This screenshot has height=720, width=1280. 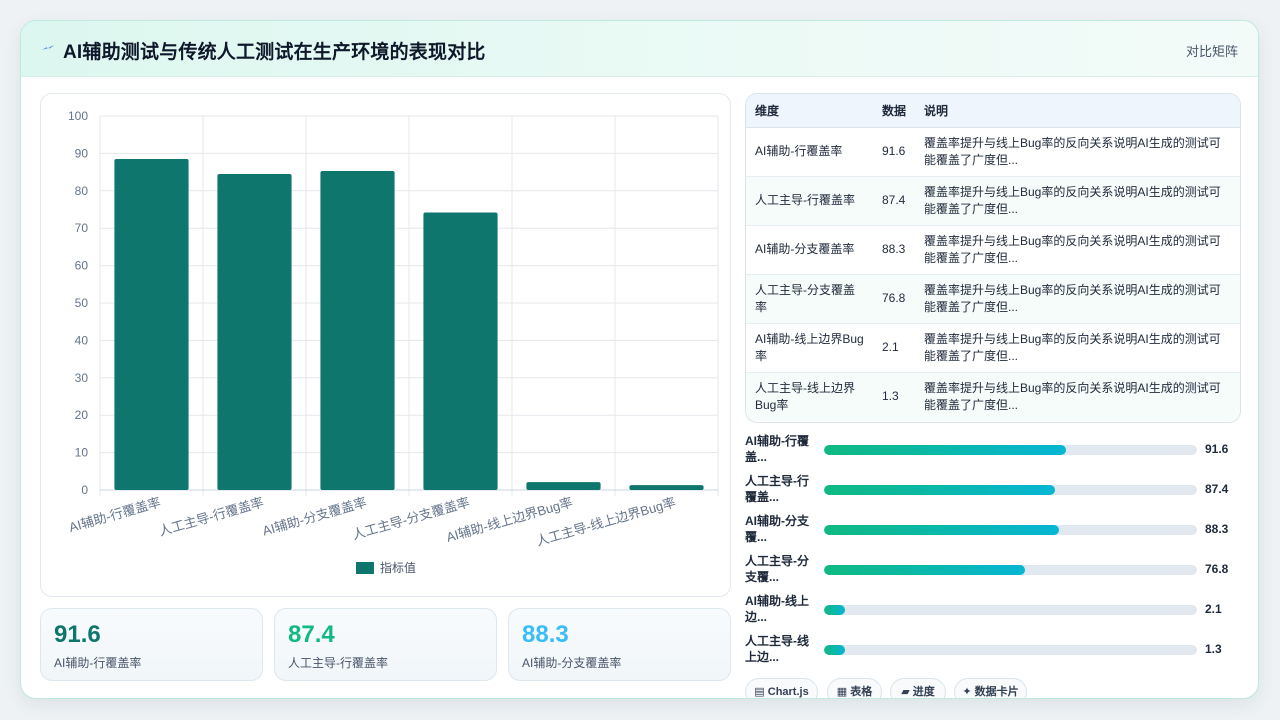 I want to click on column-header: 数据, so click(x=894, y=111).